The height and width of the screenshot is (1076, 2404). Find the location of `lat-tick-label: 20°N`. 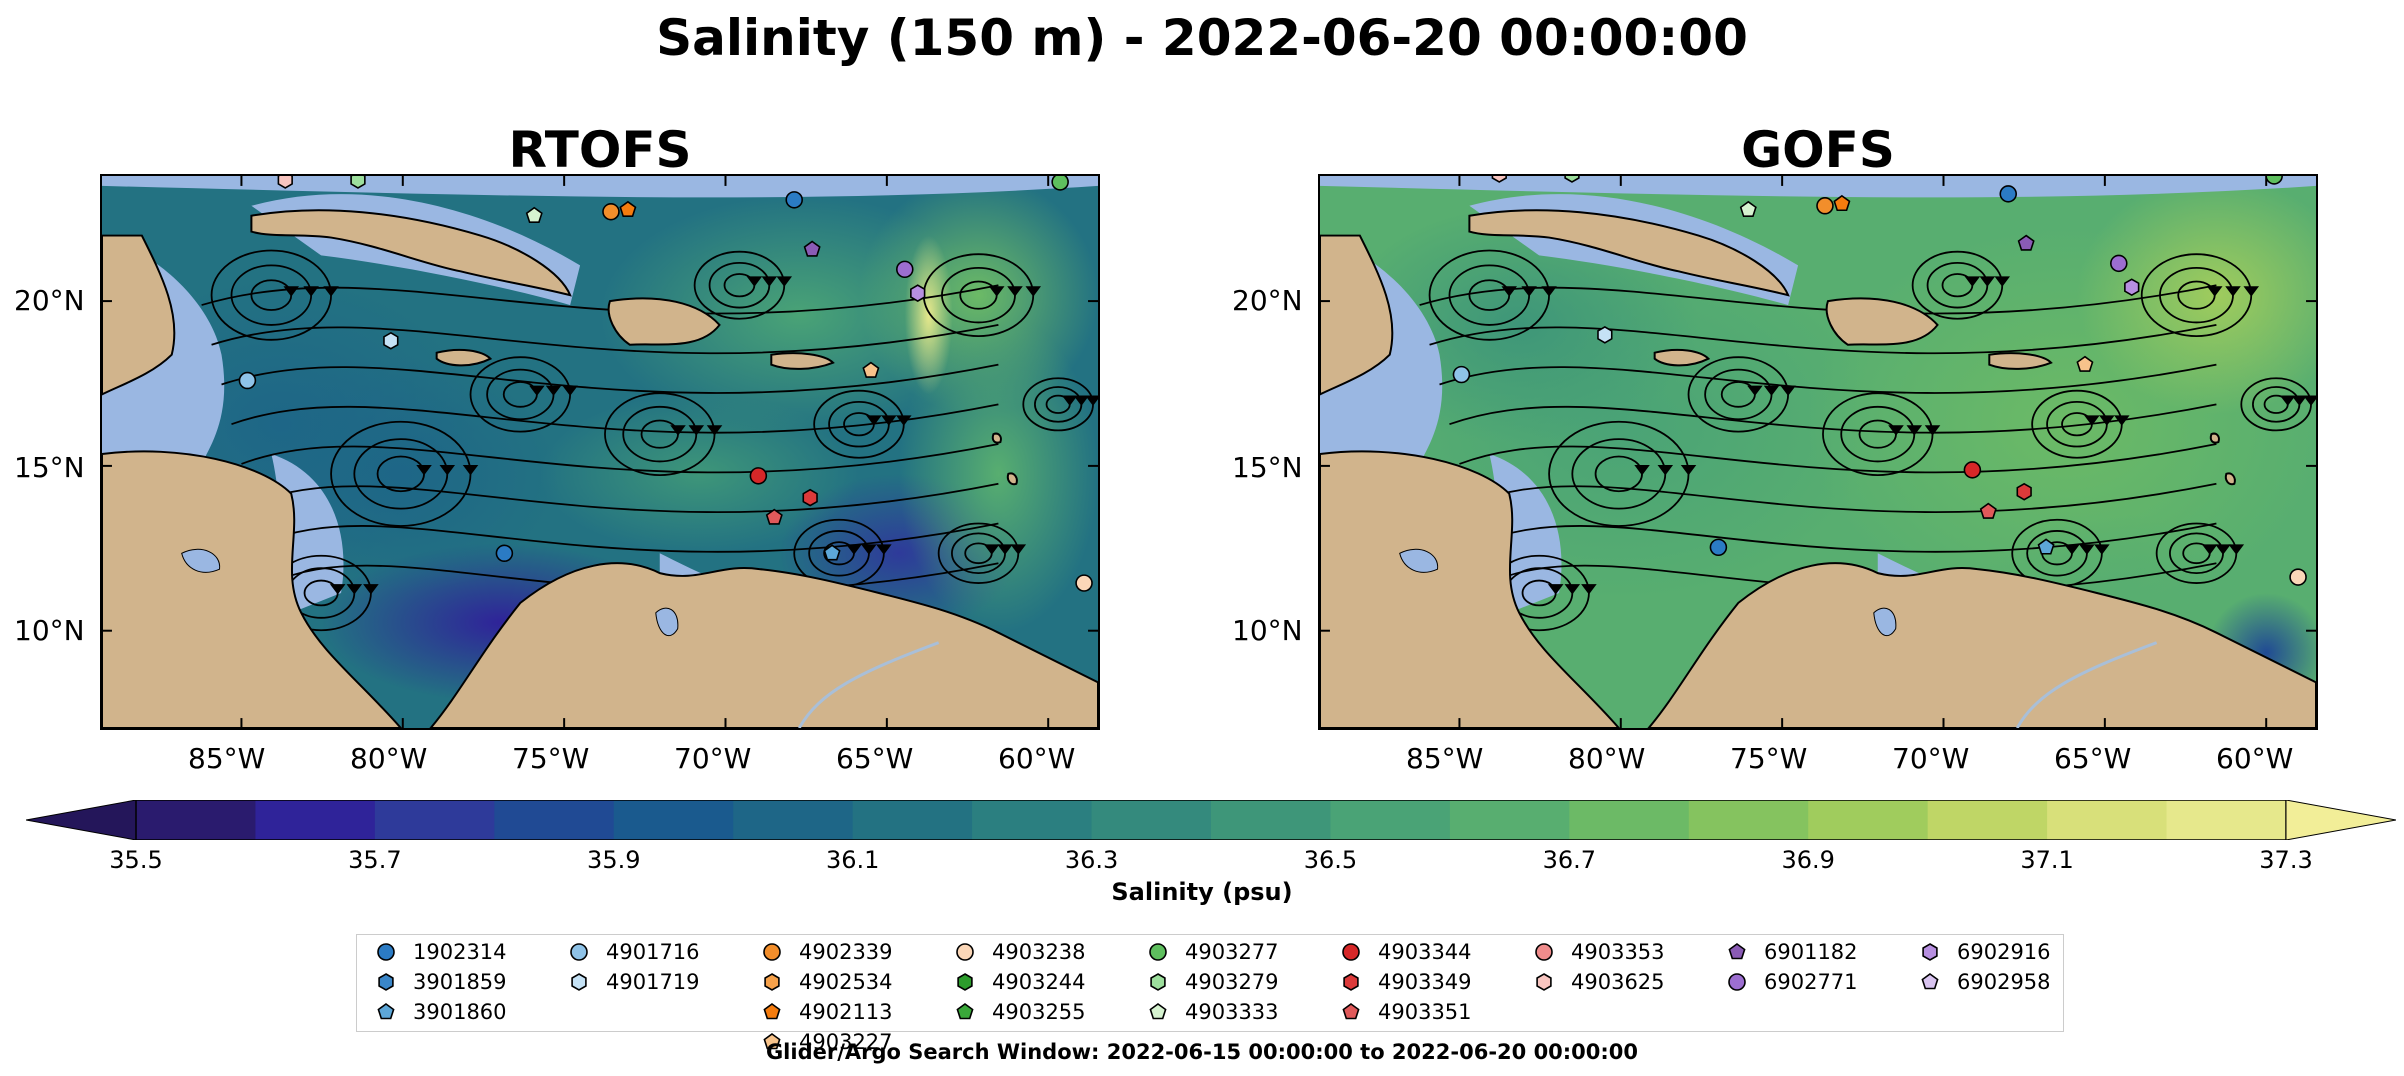

lat-tick-label: 20°N is located at coordinates (49, 300).